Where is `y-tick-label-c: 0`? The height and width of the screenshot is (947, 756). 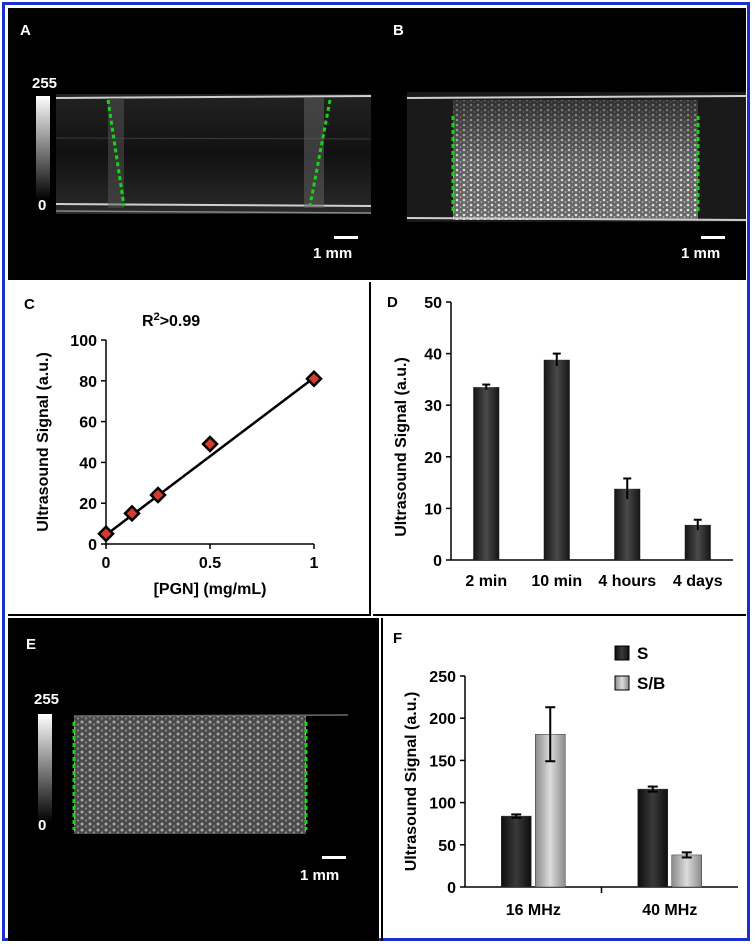 y-tick-label-c: 0 is located at coordinates (92, 545).